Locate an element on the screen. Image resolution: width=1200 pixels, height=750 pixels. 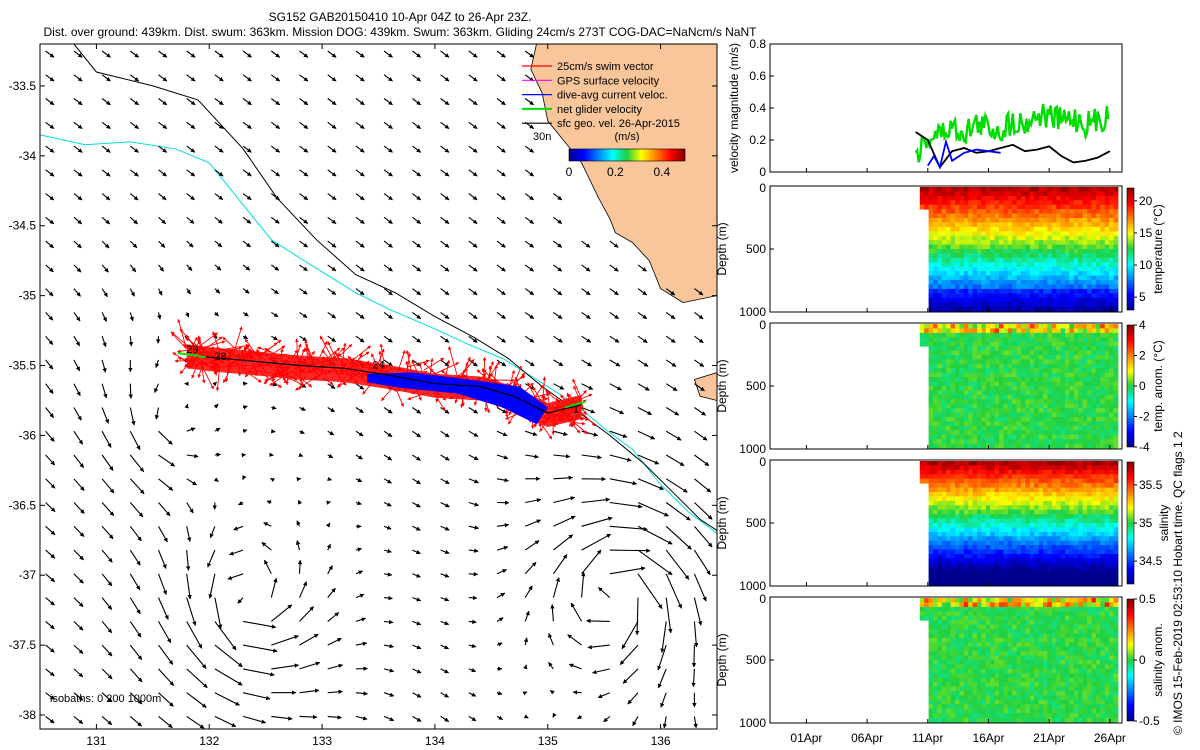
depth-y-tick-label: 500 is located at coordinates (756, 249).